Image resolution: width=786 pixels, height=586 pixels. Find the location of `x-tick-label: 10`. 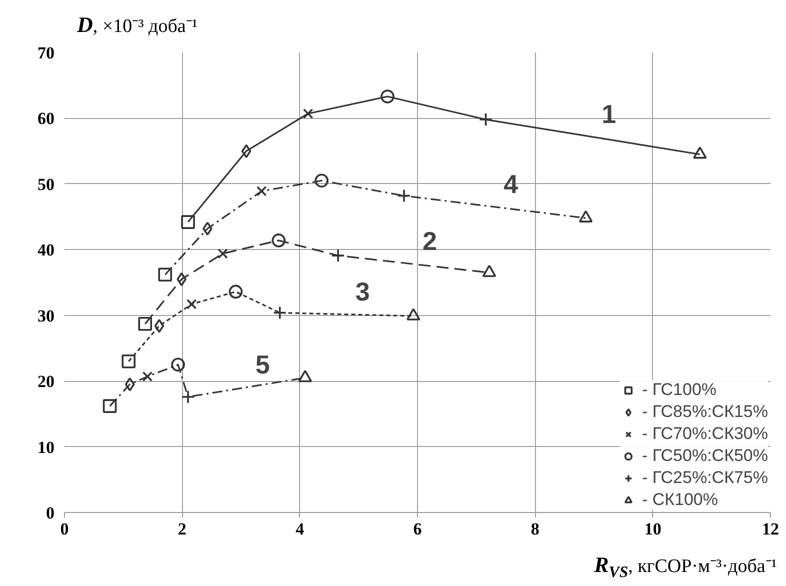

x-tick-label: 10 is located at coordinates (653, 529).